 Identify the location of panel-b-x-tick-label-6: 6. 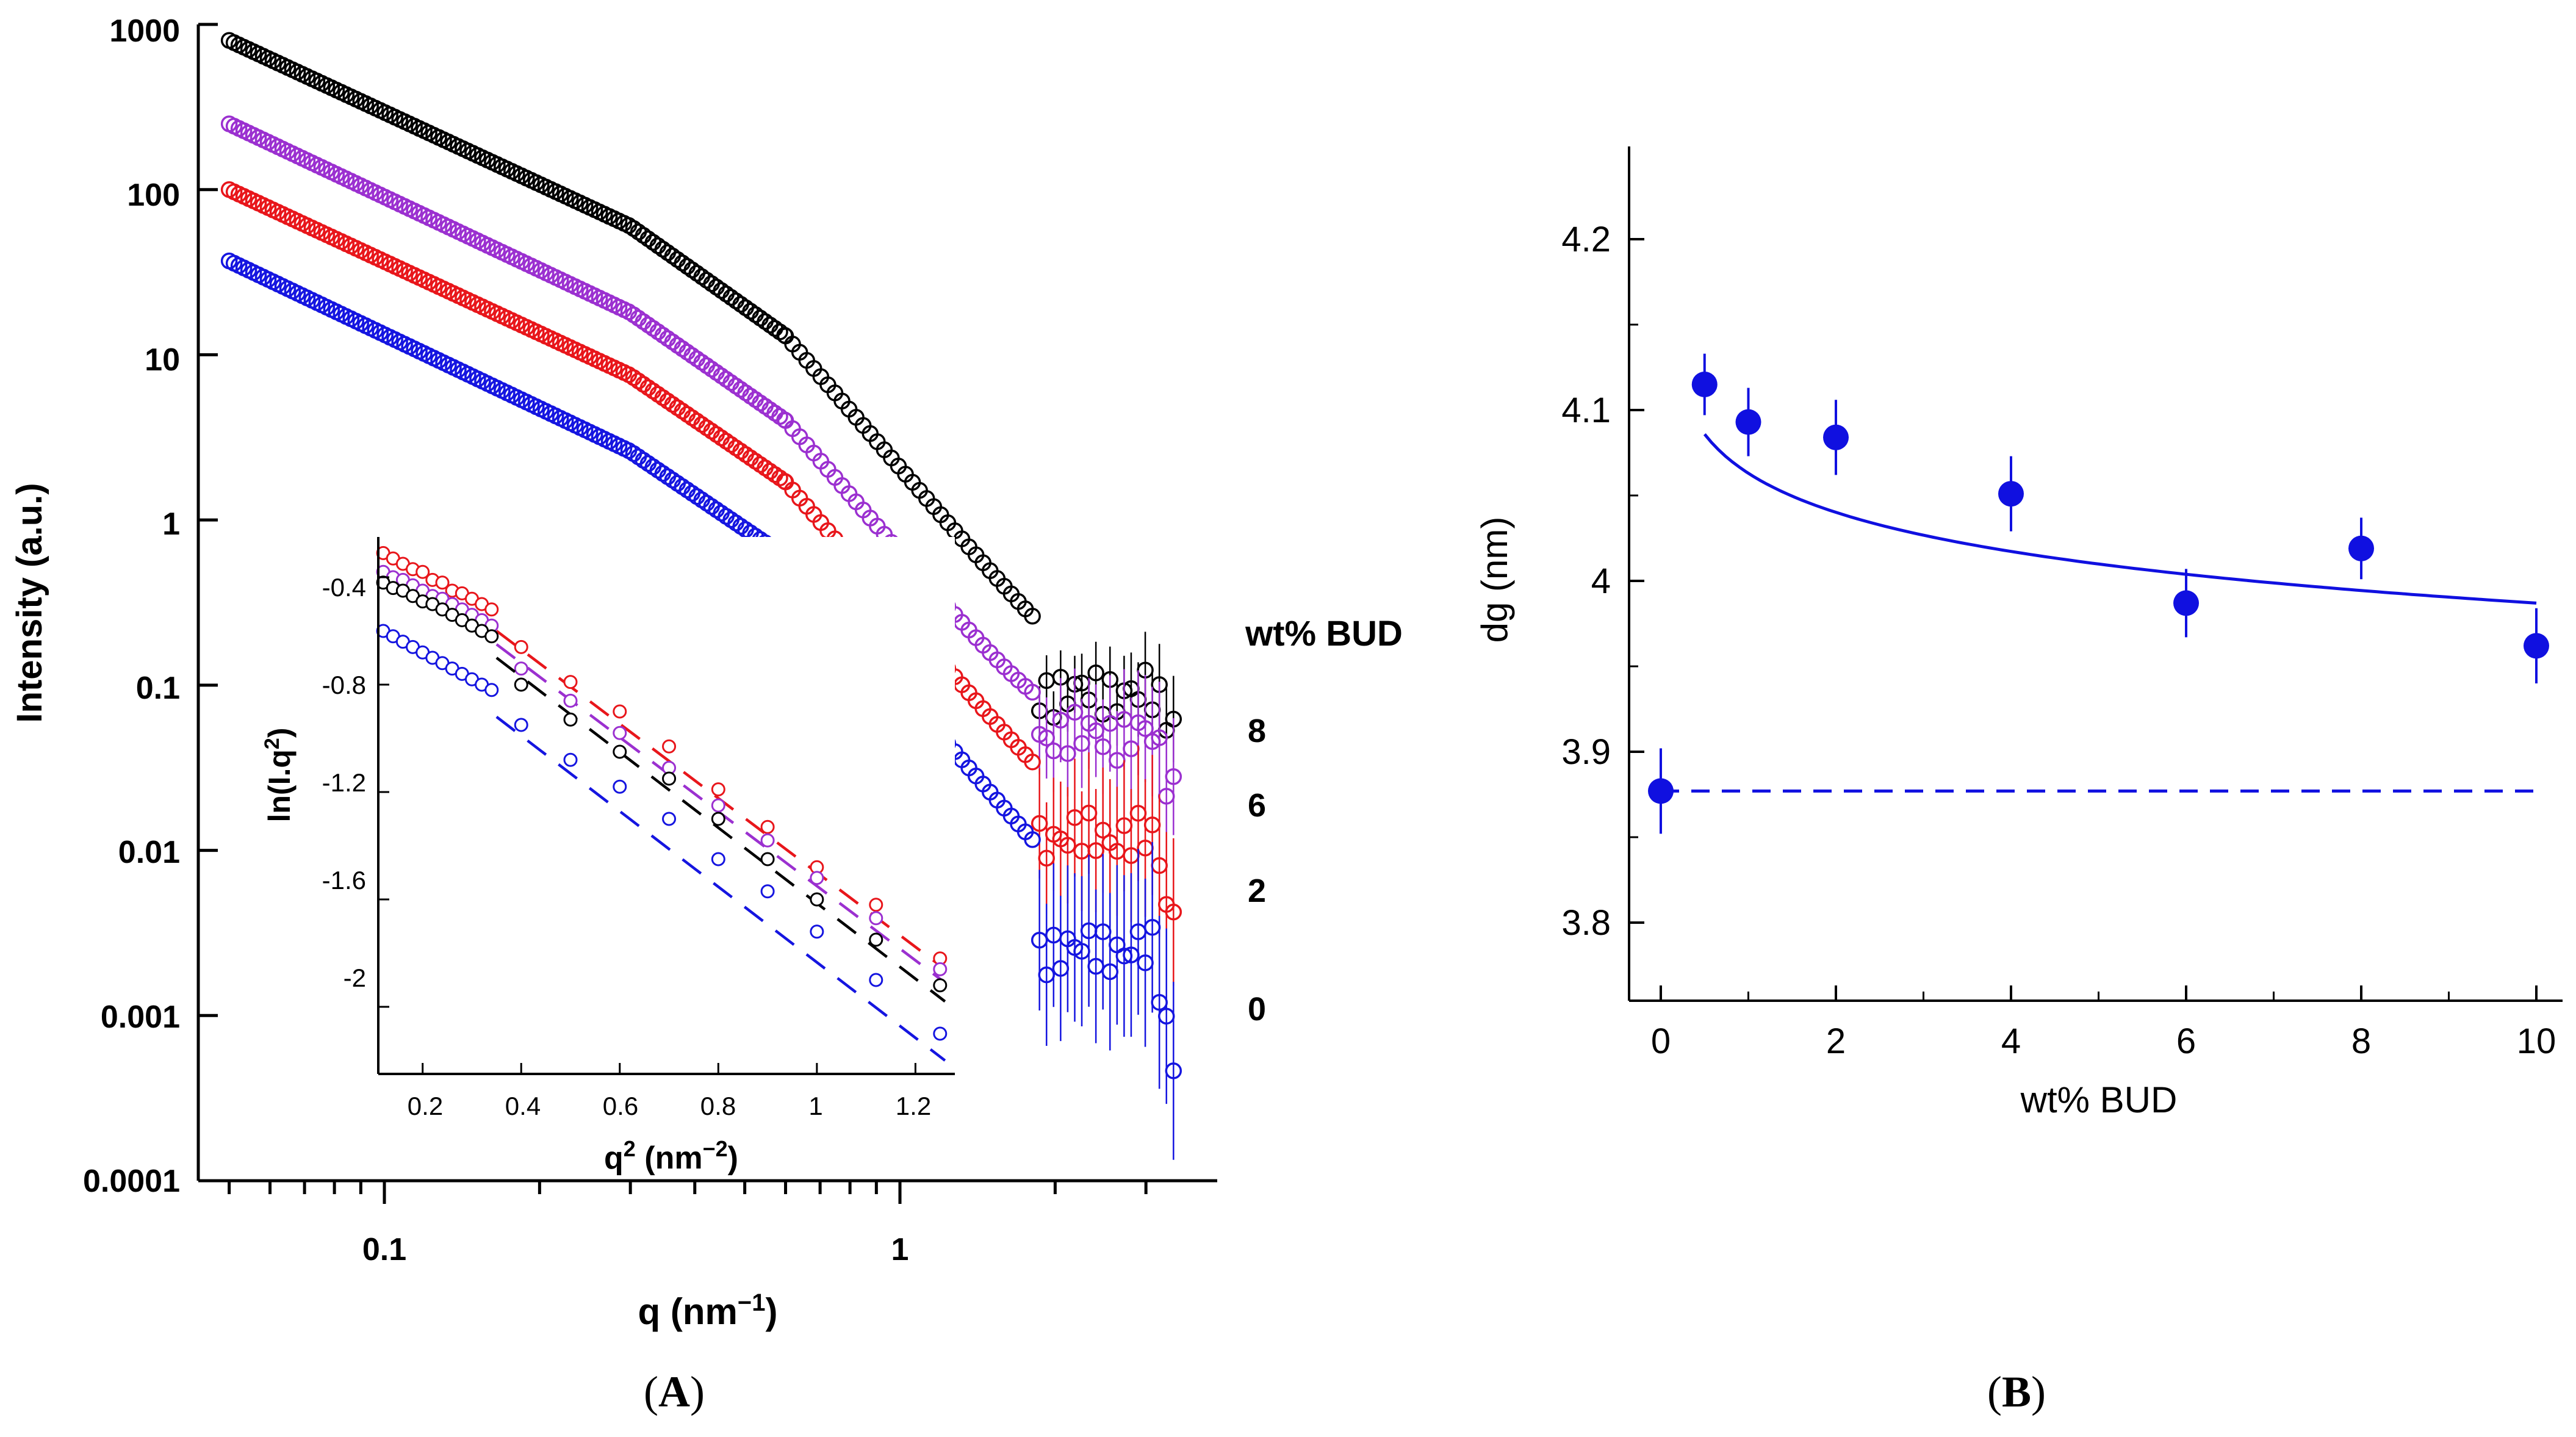
(2186, 1041).